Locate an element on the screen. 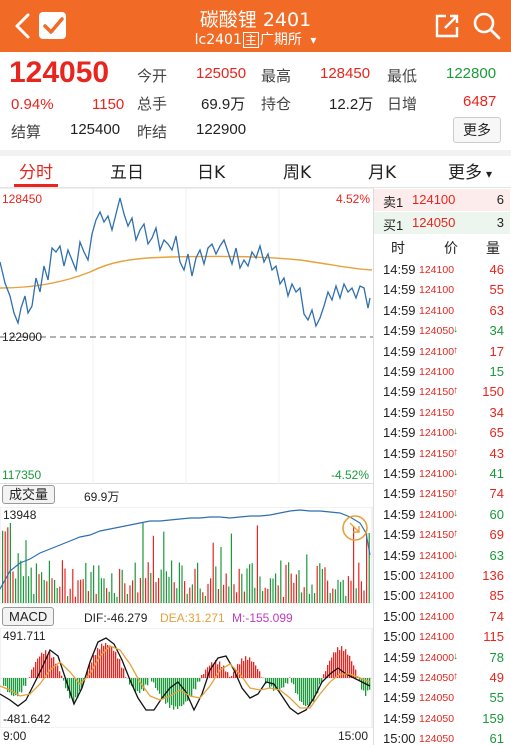 Image resolution: width=511 pixels, height=745 pixels. pct-low-label: -4.52% is located at coordinates (350, 475).